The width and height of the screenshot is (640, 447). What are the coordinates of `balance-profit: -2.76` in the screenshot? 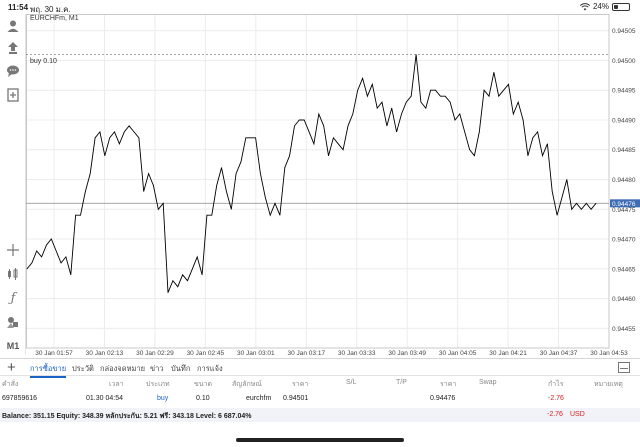 It's located at (555, 414).